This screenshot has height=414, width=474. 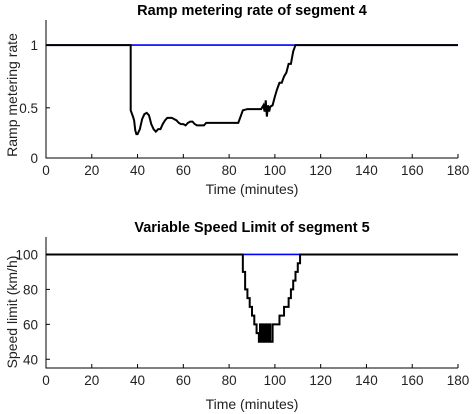 I want to click on xtick-label-speed: 100, so click(x=275, y=380).